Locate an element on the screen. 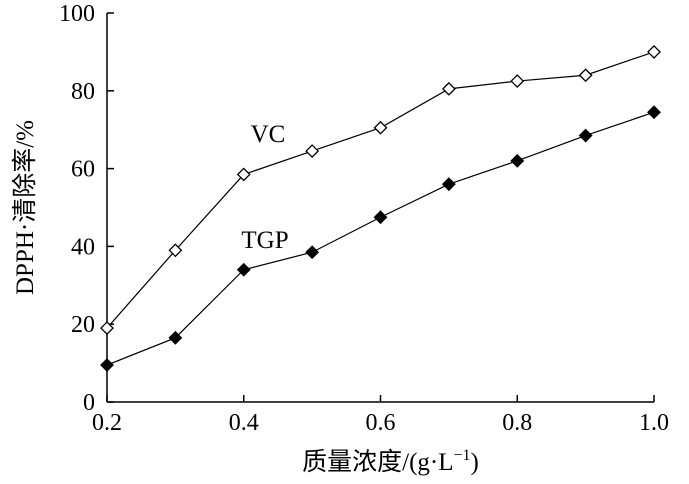 Image resolution: width=689 pixels, height=484 pixels. y-tick-label: 60 is located at coordinates (83, 170).